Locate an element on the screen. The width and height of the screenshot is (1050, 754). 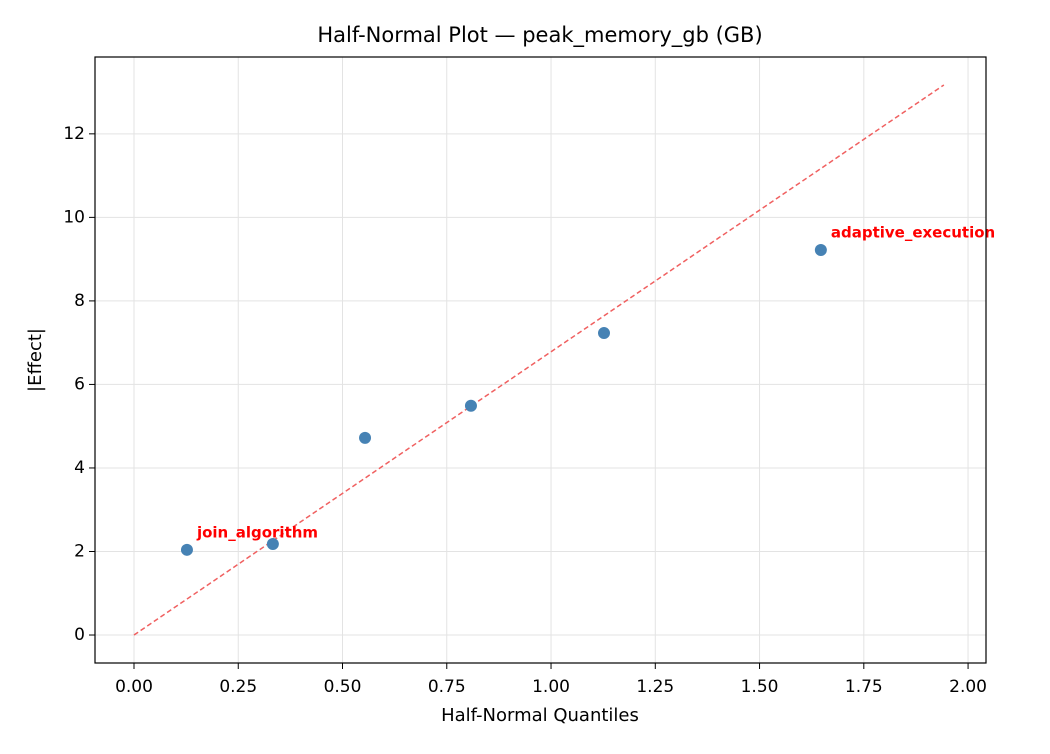
y-tick-label: 2 is located at coordinates (79, 551).